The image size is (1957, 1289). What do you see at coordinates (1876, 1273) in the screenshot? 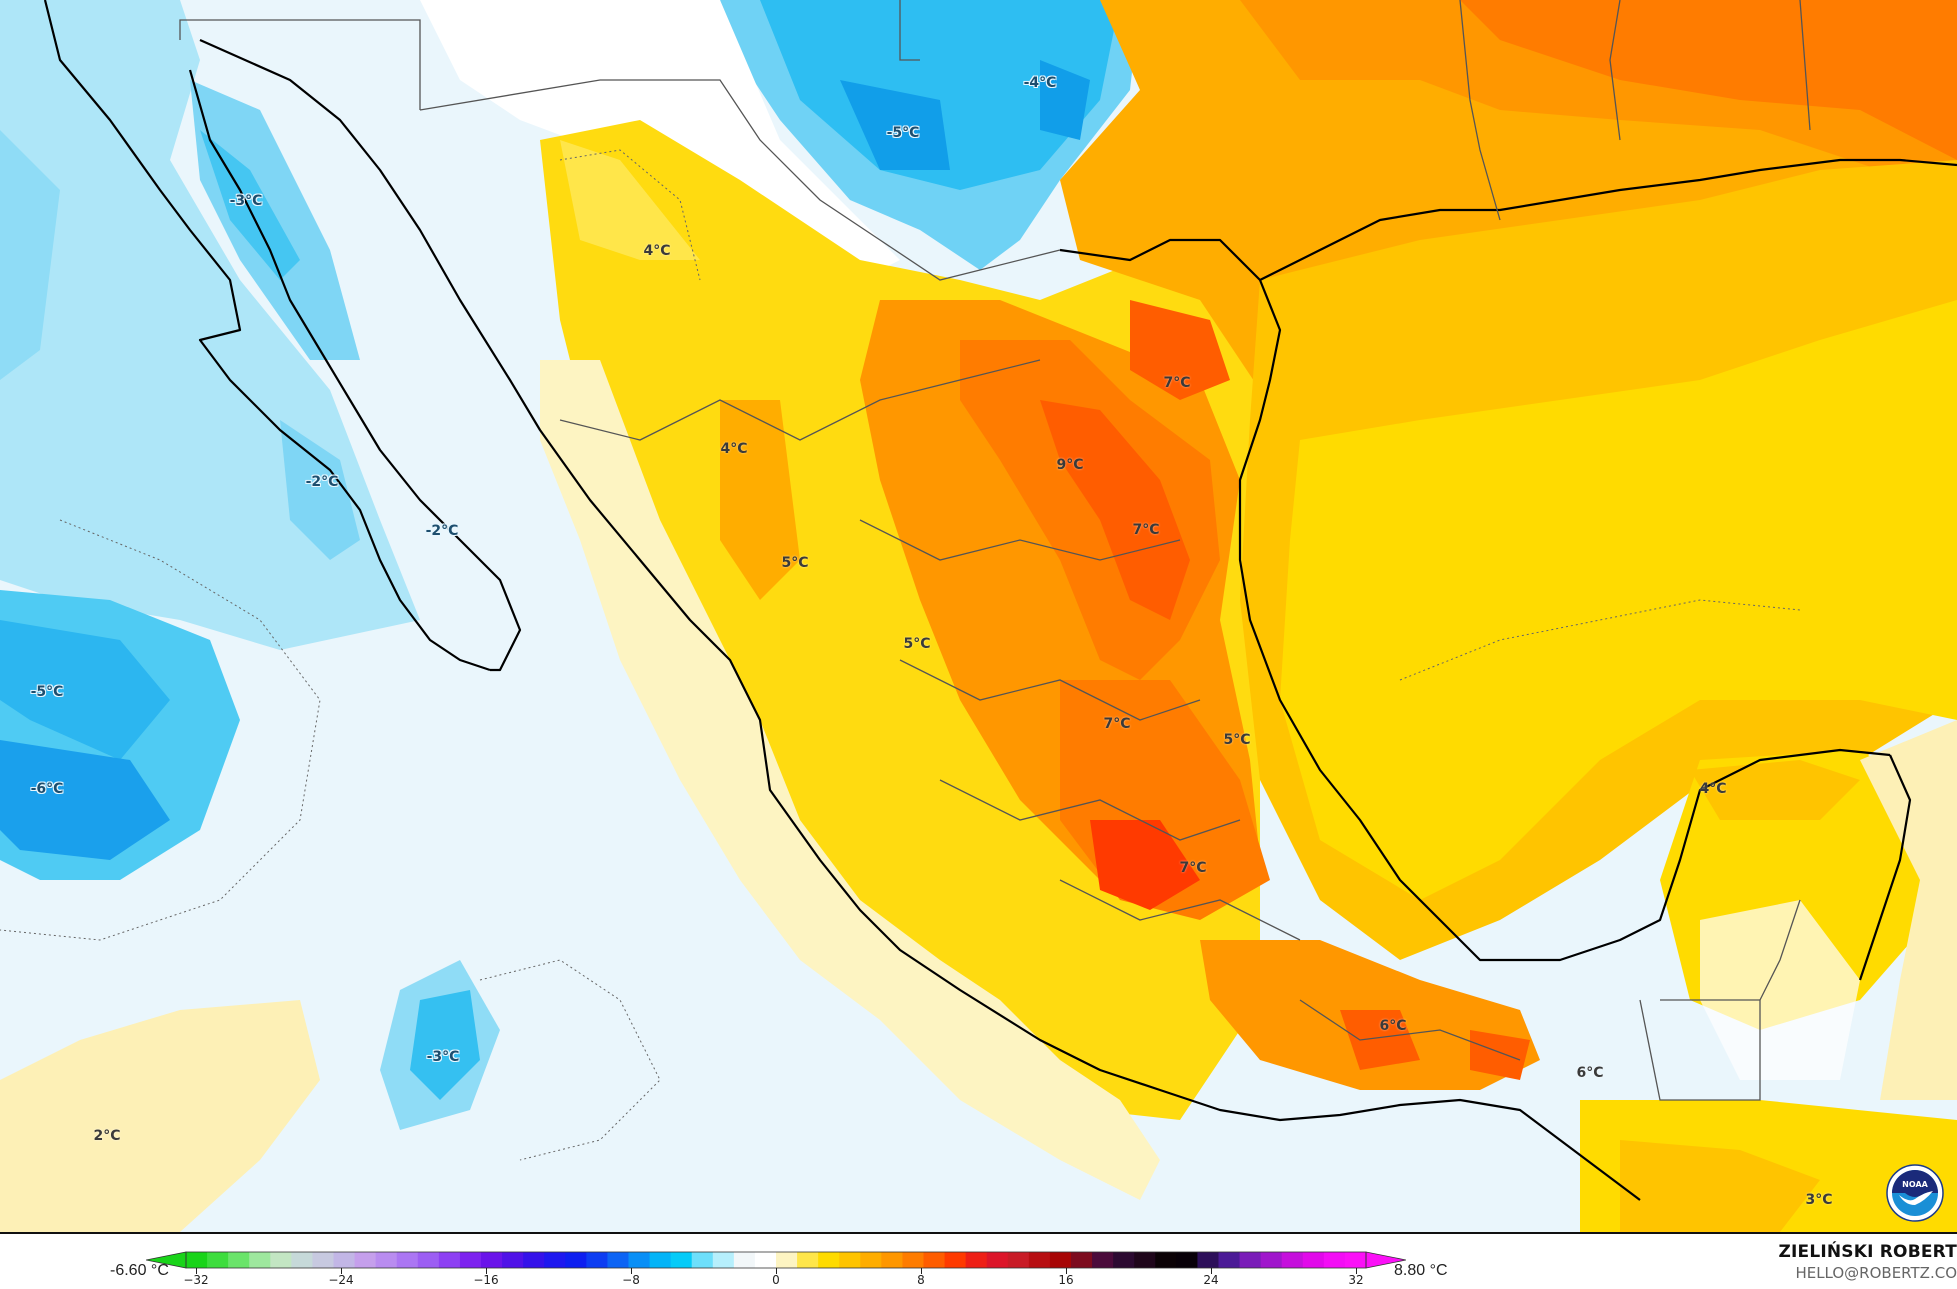
I see `credit-email: HELLO@ROBERTZ.CO` at bounding box center [1876, 1273].